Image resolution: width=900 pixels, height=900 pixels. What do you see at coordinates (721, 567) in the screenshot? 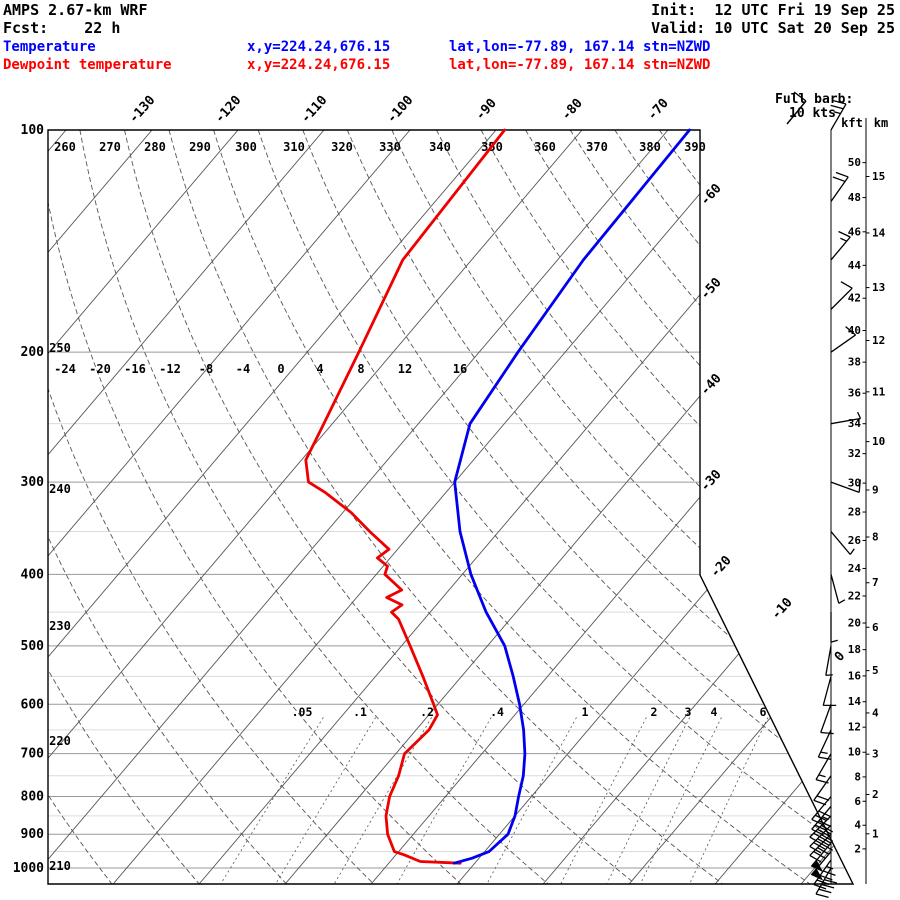
I see `svg-text: -20` at bounding box center [721, 567].